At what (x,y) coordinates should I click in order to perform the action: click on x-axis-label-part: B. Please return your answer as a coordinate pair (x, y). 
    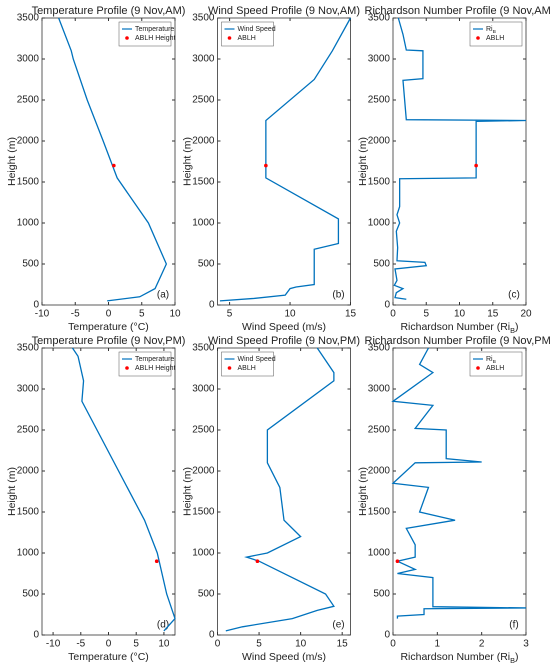
    Looking at the image, I should click on (512, 330).